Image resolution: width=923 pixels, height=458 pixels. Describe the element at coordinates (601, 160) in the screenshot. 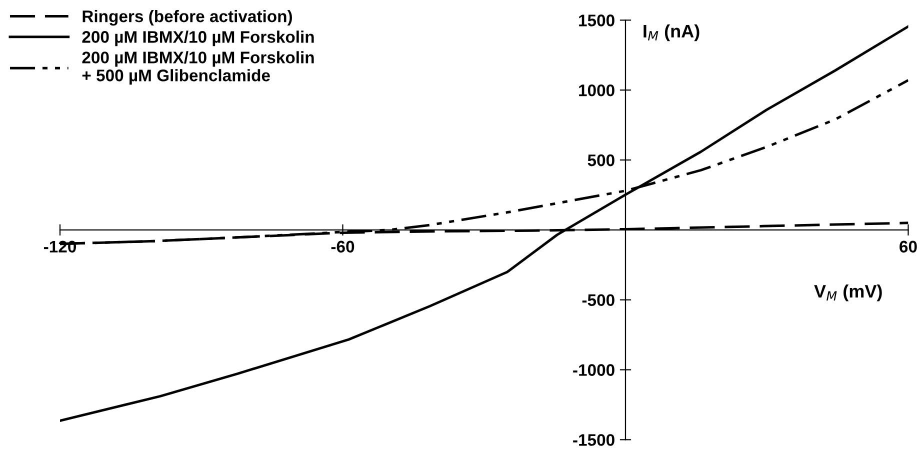

I see `y-tick-label: 500` at that location.